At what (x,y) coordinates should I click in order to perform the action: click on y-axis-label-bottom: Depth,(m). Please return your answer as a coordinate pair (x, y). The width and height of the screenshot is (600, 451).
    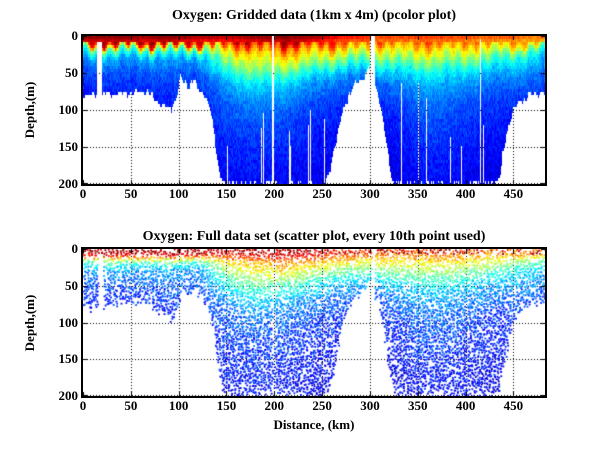
    Looking at the image, I should click on (29, 322).